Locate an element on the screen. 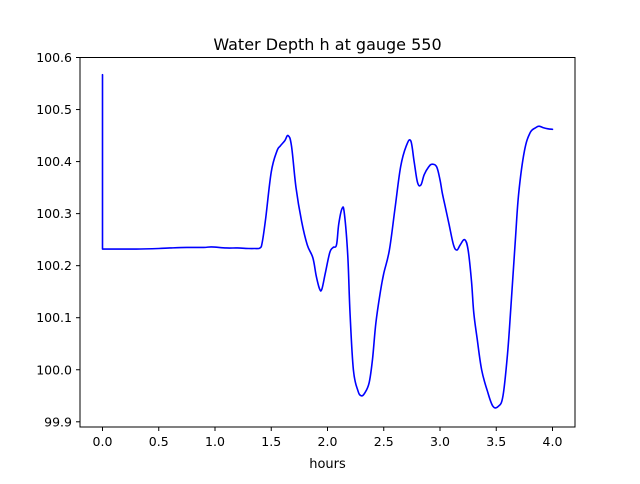 This screenshot has width=640, height=484. x-axis-ticks: 0.0 0.5 1.0 1.5 2.0 2.5 3.0 3.5 4.0 is located at coordinates (328, 438).